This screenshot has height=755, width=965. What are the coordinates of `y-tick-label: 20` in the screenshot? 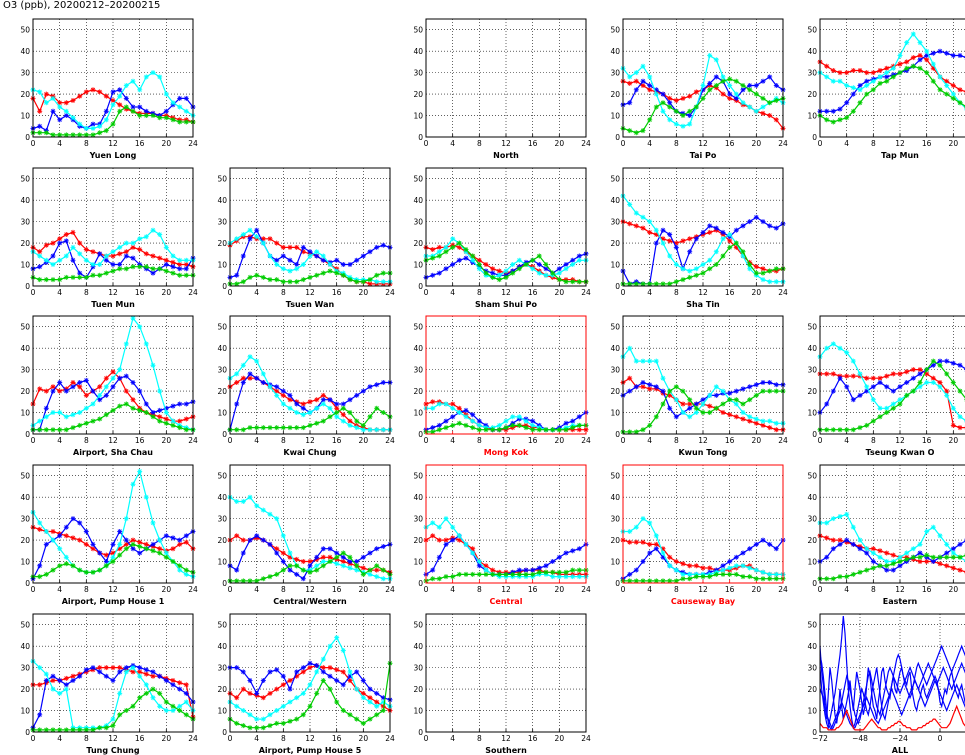 It's located at (418, 391).